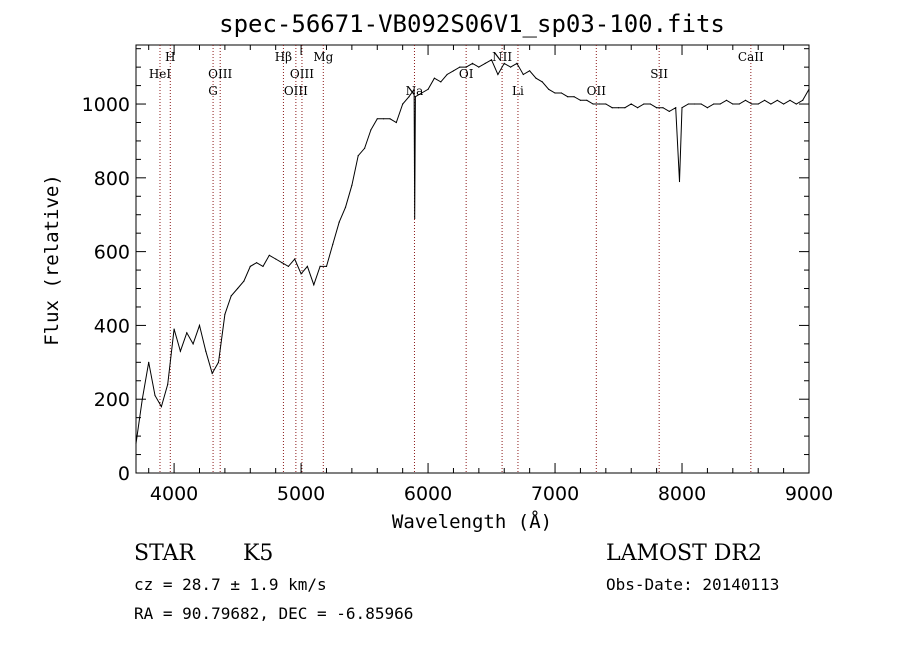 This screenshot has width=900, height=649. What do you see at coordinates (809, 494) in the screenshot?
I see `x-tick-label: 9000` at bounding box center [809, 494].